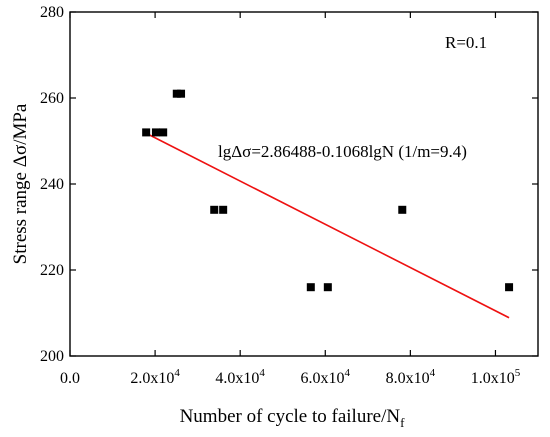 This screenshot has width=550, height=437. I want to click on x-tick-label: 1.0x10⁵, so click(496, 377).